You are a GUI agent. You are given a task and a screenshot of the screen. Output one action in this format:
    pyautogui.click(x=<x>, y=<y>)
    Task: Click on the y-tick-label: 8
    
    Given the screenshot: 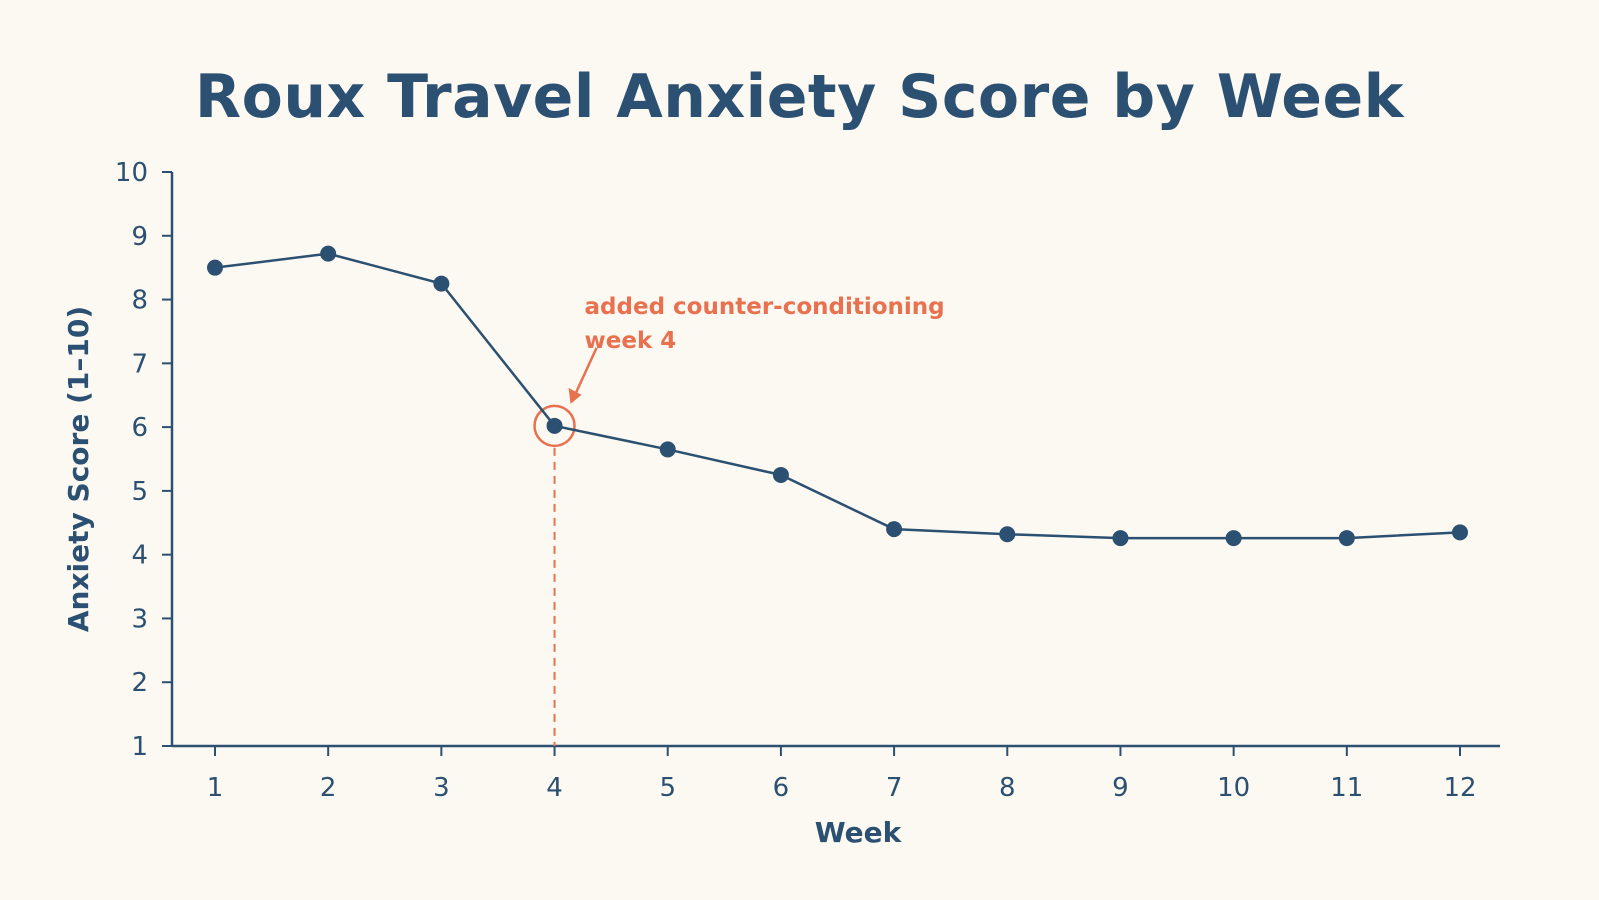 What is the action you would take?
    pyautogui.click(x=139, y=301)
    